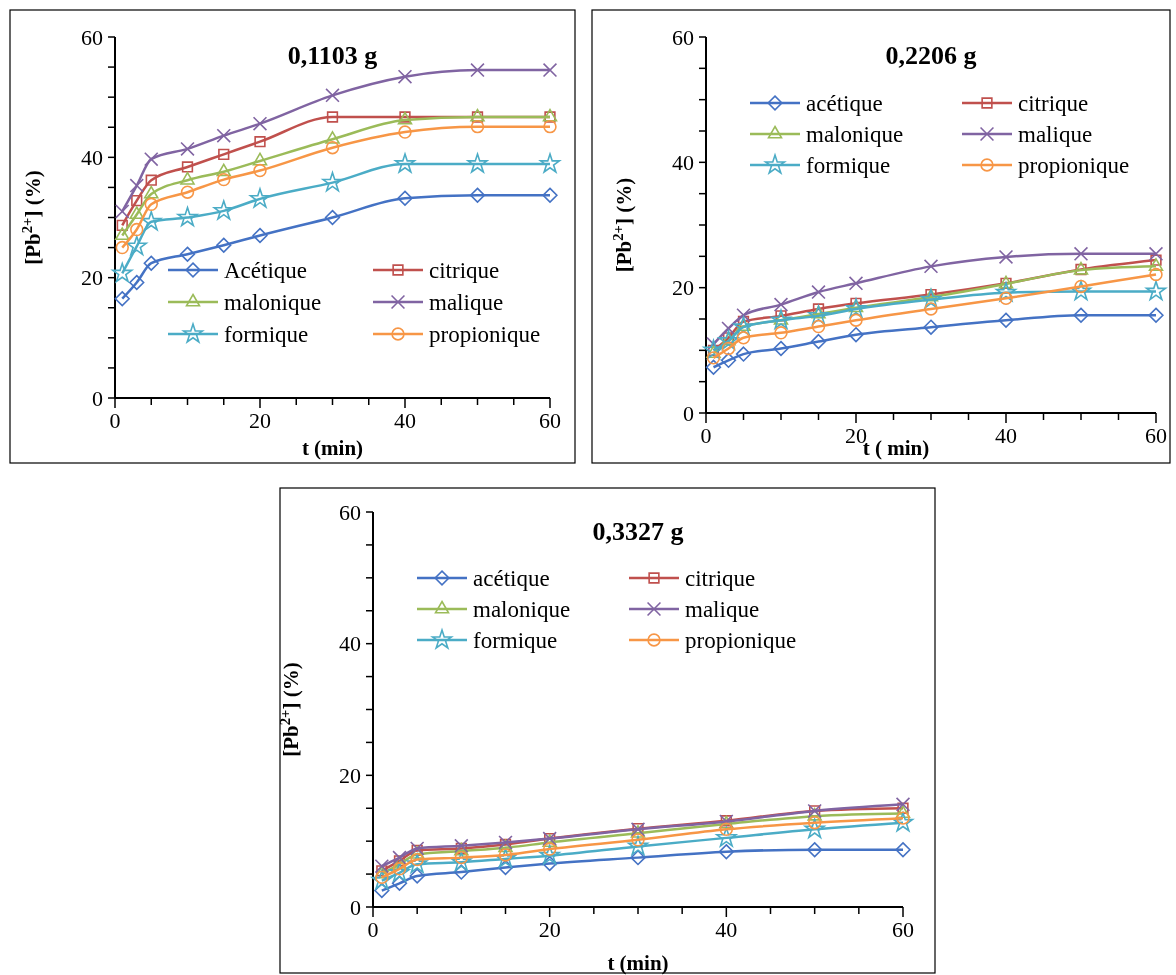  What do you see at coordinates (931, 55) in the screenshot?
I see `chart-title: 0,2206 g` at bounding box center [931, 55].